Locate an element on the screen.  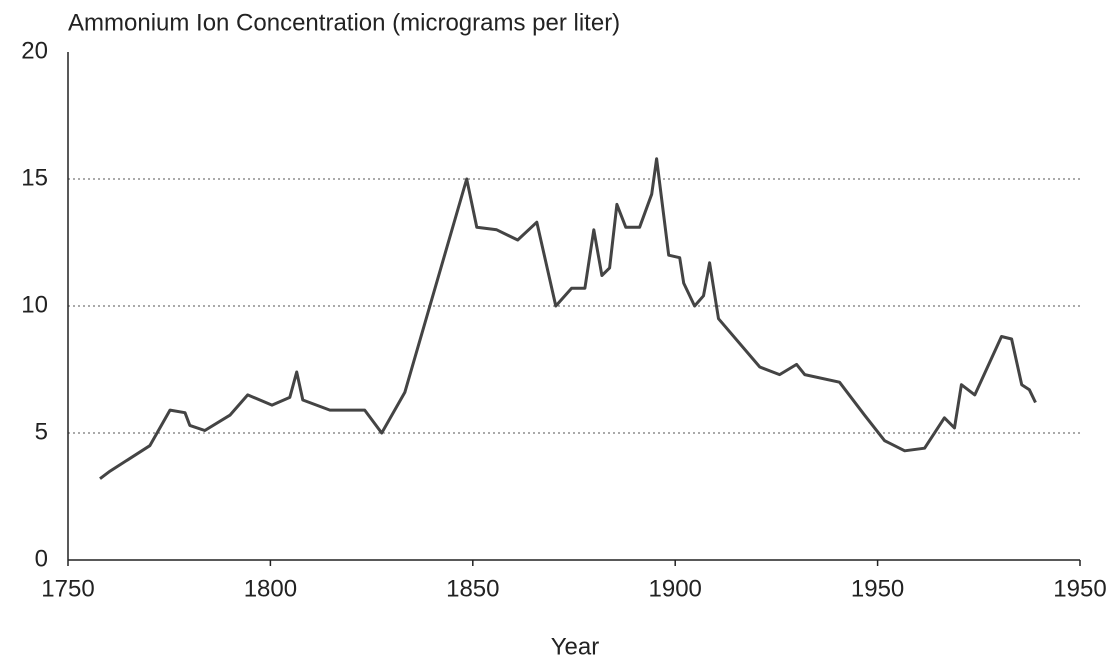
y-tick-label: 5 is located at coordinates (41, 431).